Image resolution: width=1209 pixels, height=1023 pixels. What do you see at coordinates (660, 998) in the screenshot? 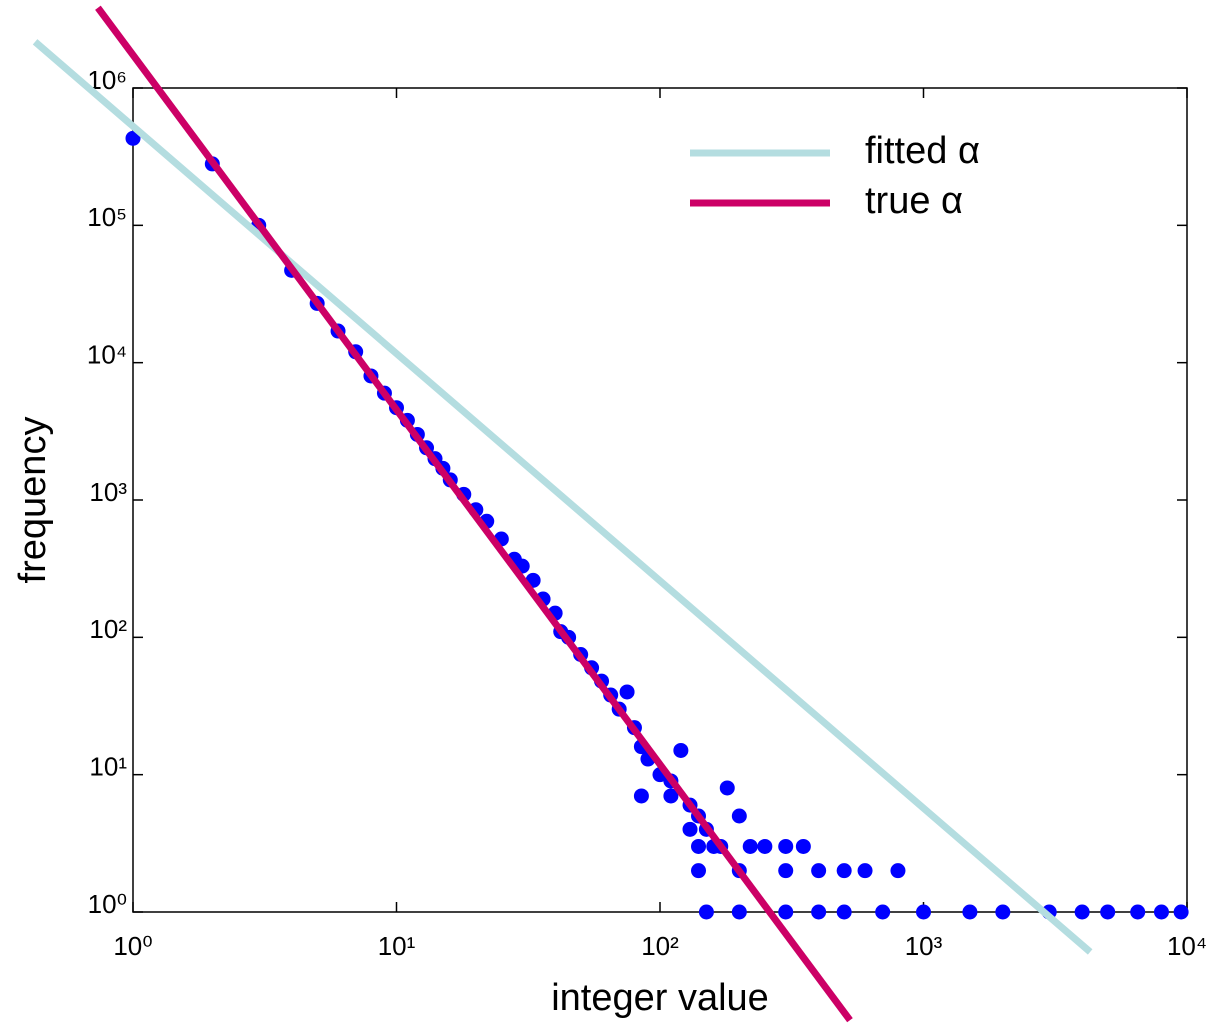
I see `x-axis-label: integer value` at bounding box center [660, 998].